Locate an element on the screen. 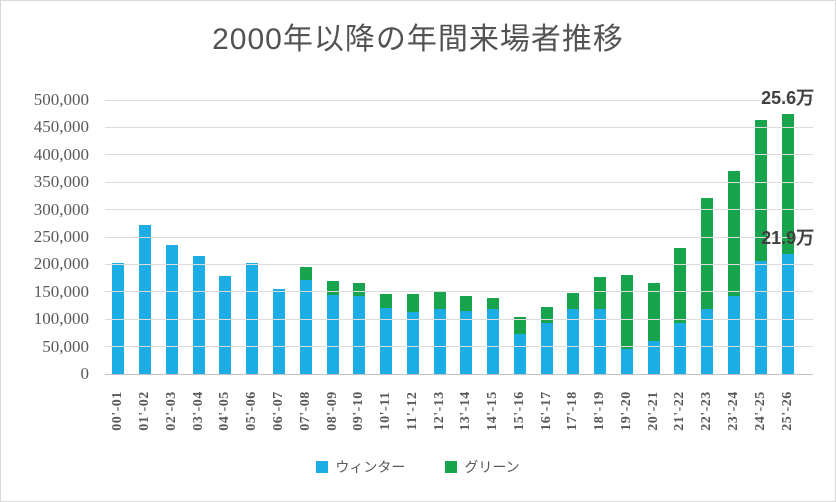 The height and width of the screenshot is (502, 836). legend-label: ウィンター is located at coordinates (370, 467).